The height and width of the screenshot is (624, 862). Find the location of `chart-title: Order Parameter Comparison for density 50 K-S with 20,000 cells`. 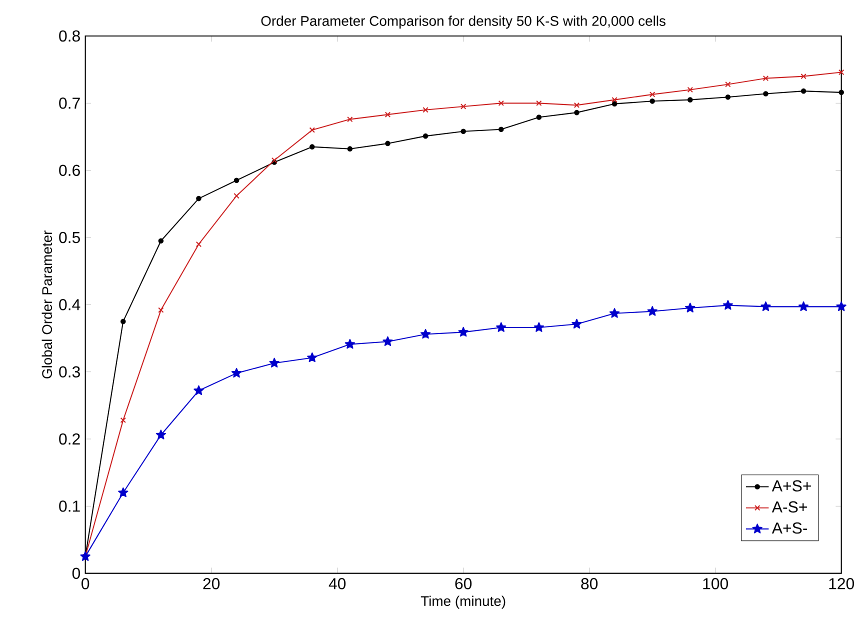

chart-title: Order Parameter Comparison for density 50 K-S with 20,000 cells is located at coordinates (463, 22).